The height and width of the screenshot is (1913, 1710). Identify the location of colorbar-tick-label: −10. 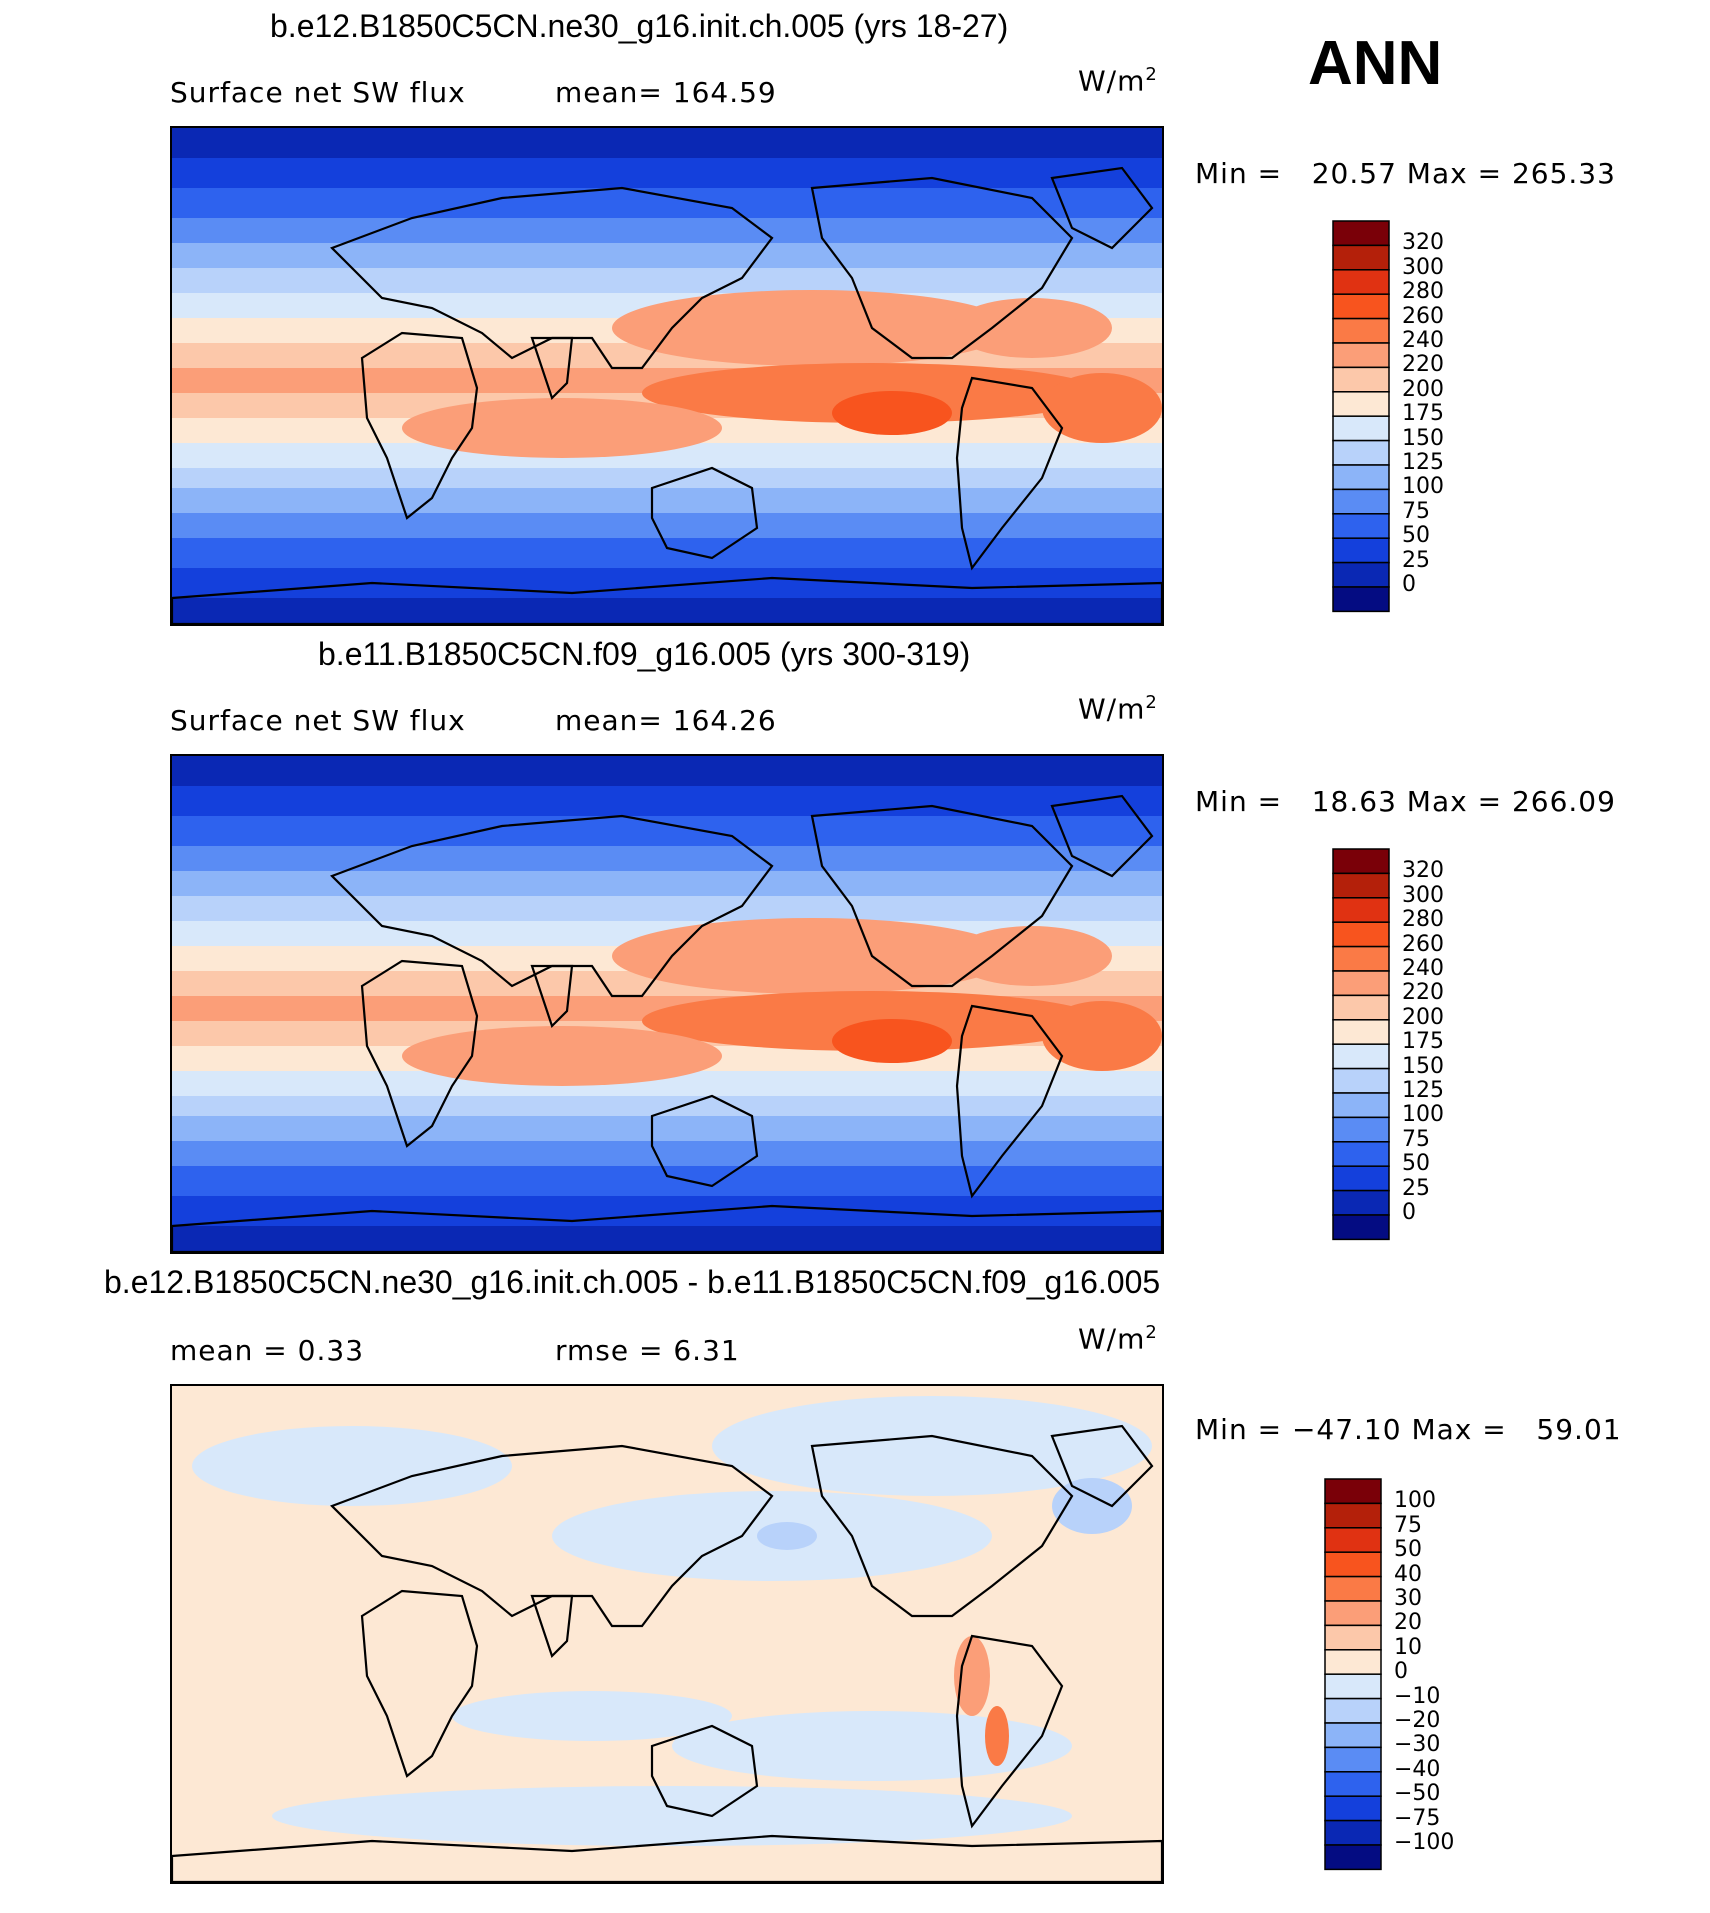
(1417, 1696).